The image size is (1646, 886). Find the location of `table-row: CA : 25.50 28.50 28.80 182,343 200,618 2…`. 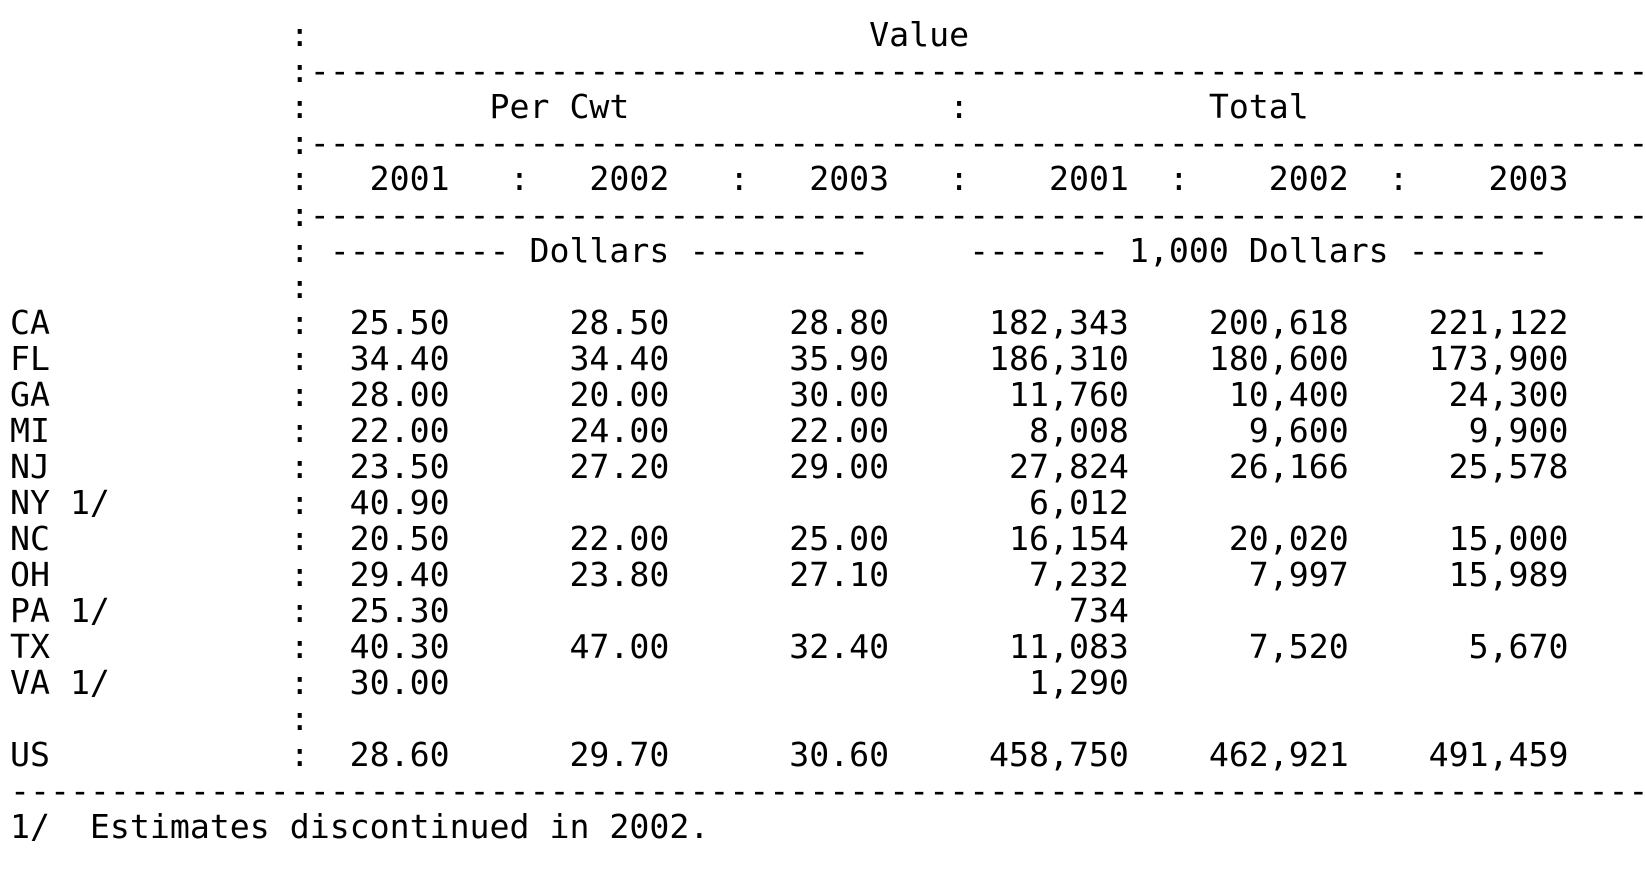

table-row: CA : 25.50 28.50 28.80 182,343 200,618 2… is located at coordinates (828, 322).